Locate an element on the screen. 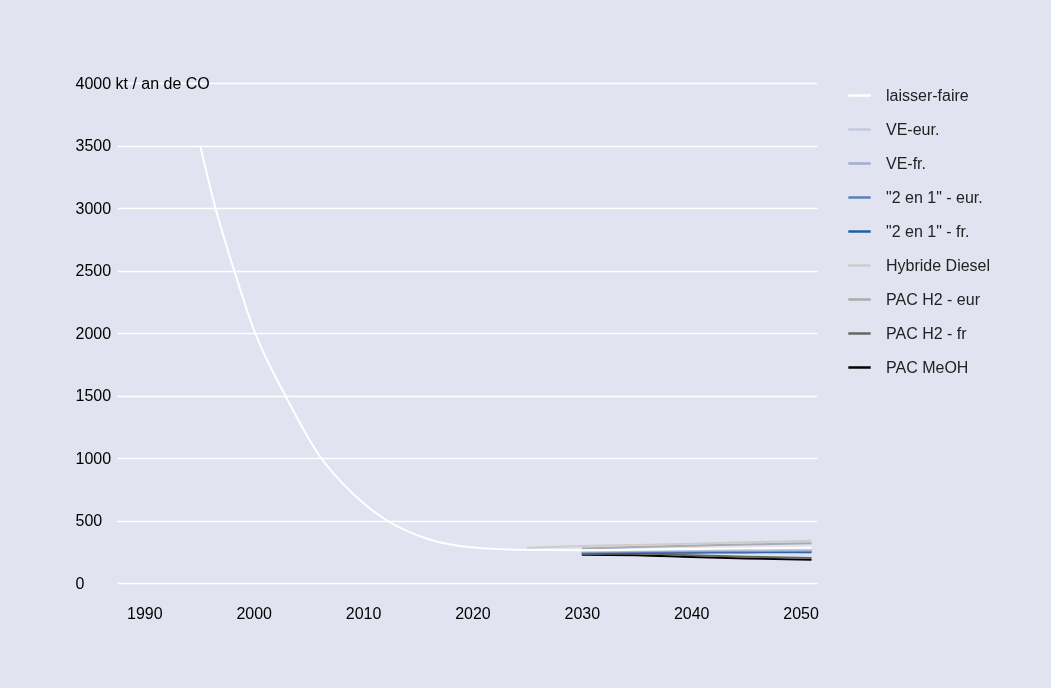 Image resolution: width=1051 pixels, height=688 pixels. legend-label: PAC H2 - eur is located at coordinates (933, 299).